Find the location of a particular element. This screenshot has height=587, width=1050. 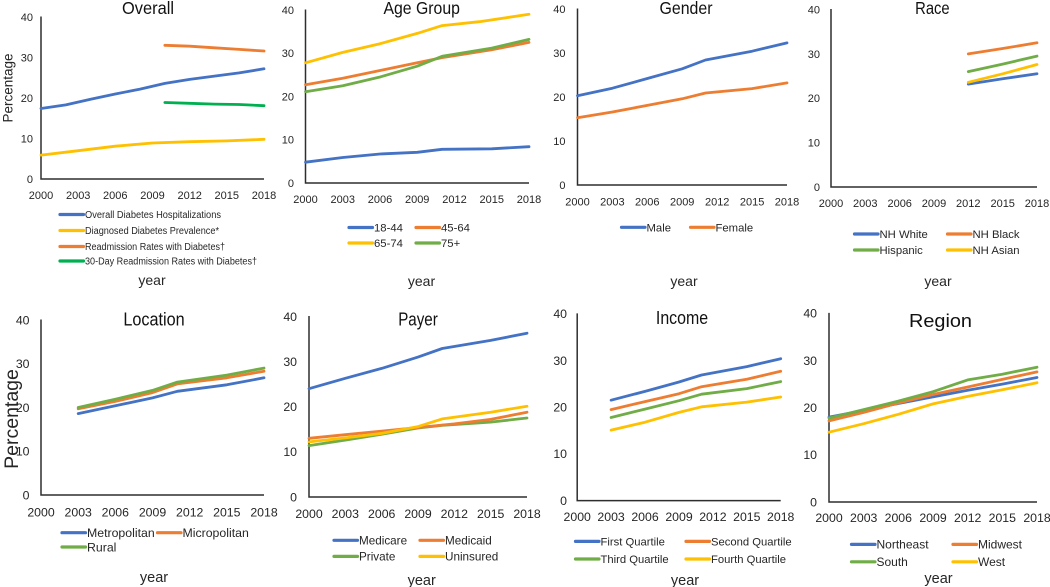

svg-text: First Quartile is located at coordinates (633, 542).